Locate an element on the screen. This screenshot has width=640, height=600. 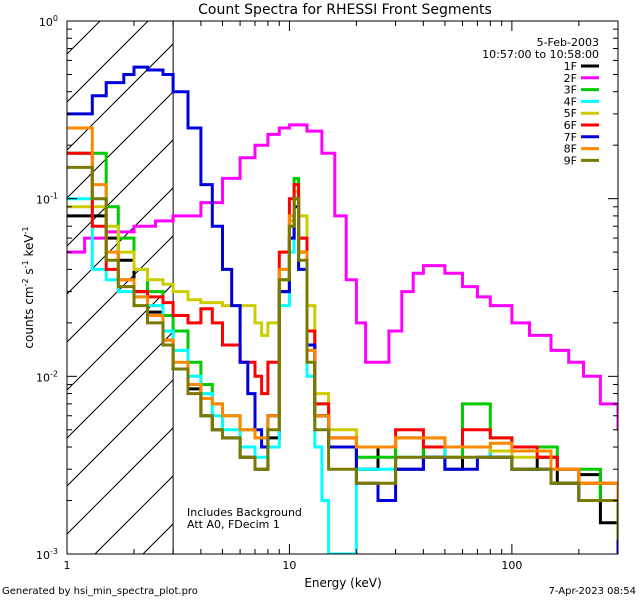
y-axis-label-mid2: keV is located at coordinates (29, 247).